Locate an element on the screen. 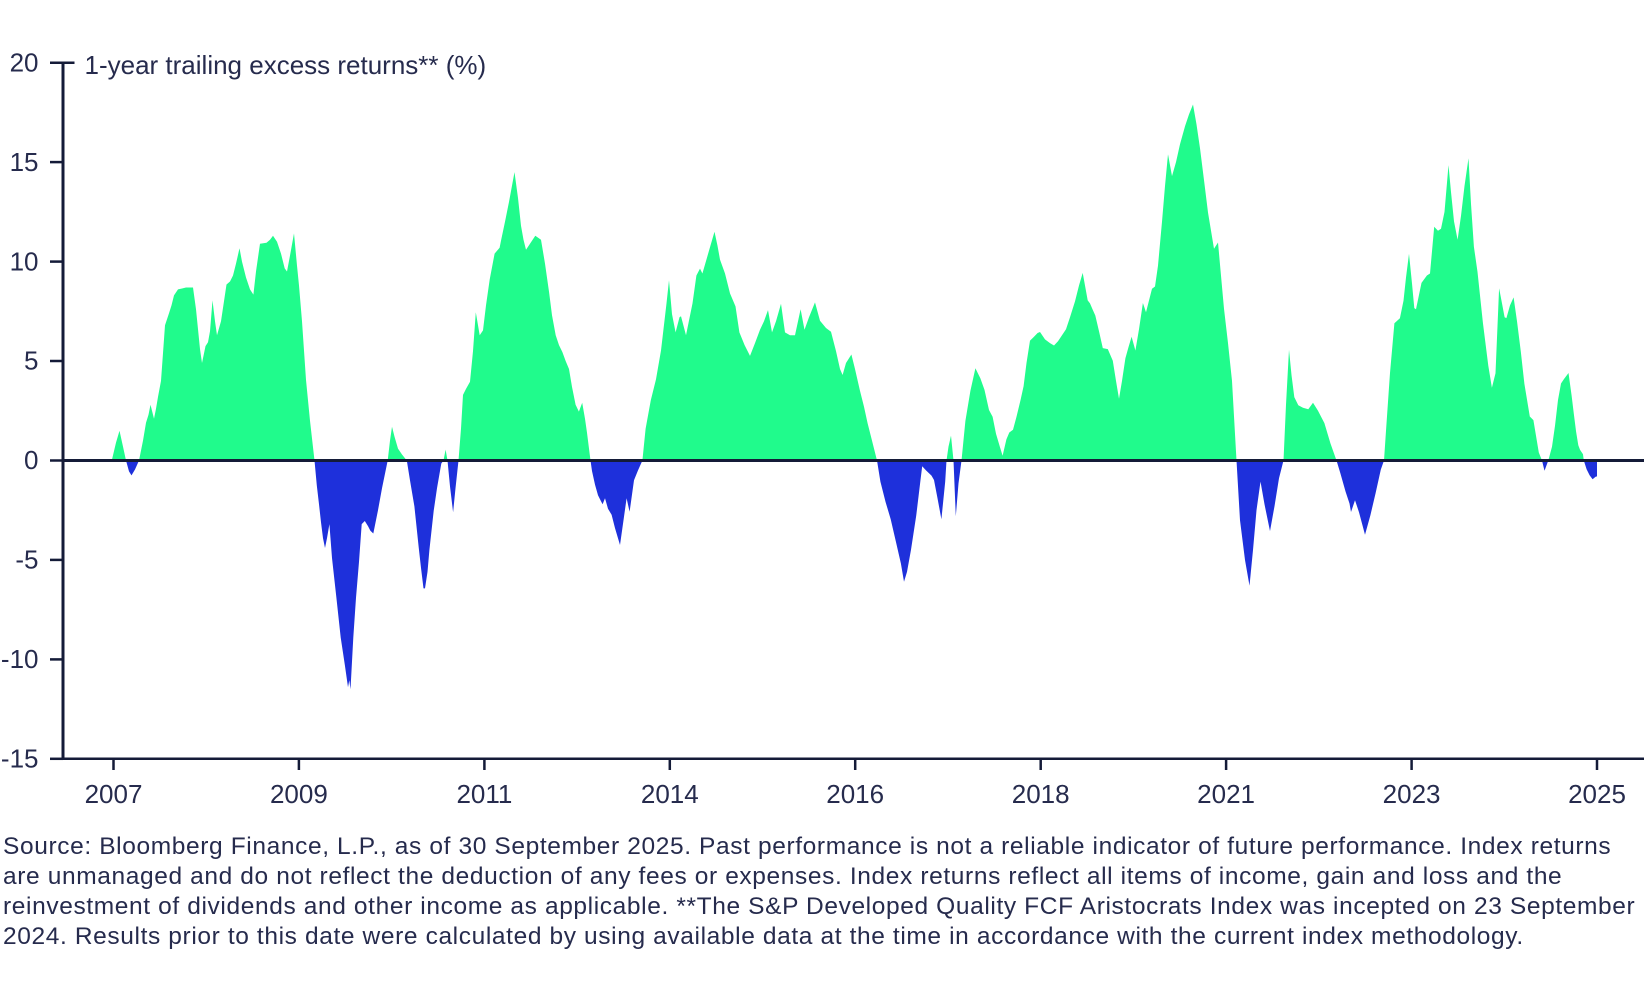 Image resolution: width=1648 pixels, height=1003 pixels. svg-text: 10 is located at coordinates (24, 261).